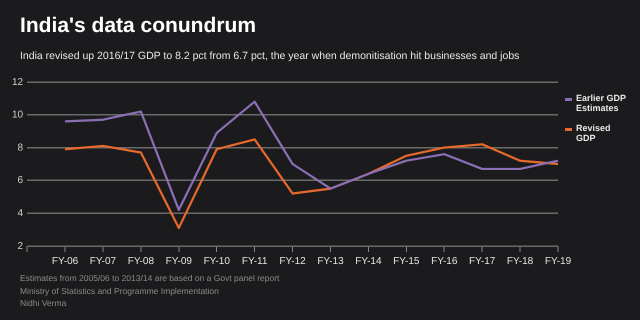 This screenshot has width=640, height=320. Describe the element at coordinates (368, 261) in the screenshot. I see `x-tick-label: FY-14` at that location.